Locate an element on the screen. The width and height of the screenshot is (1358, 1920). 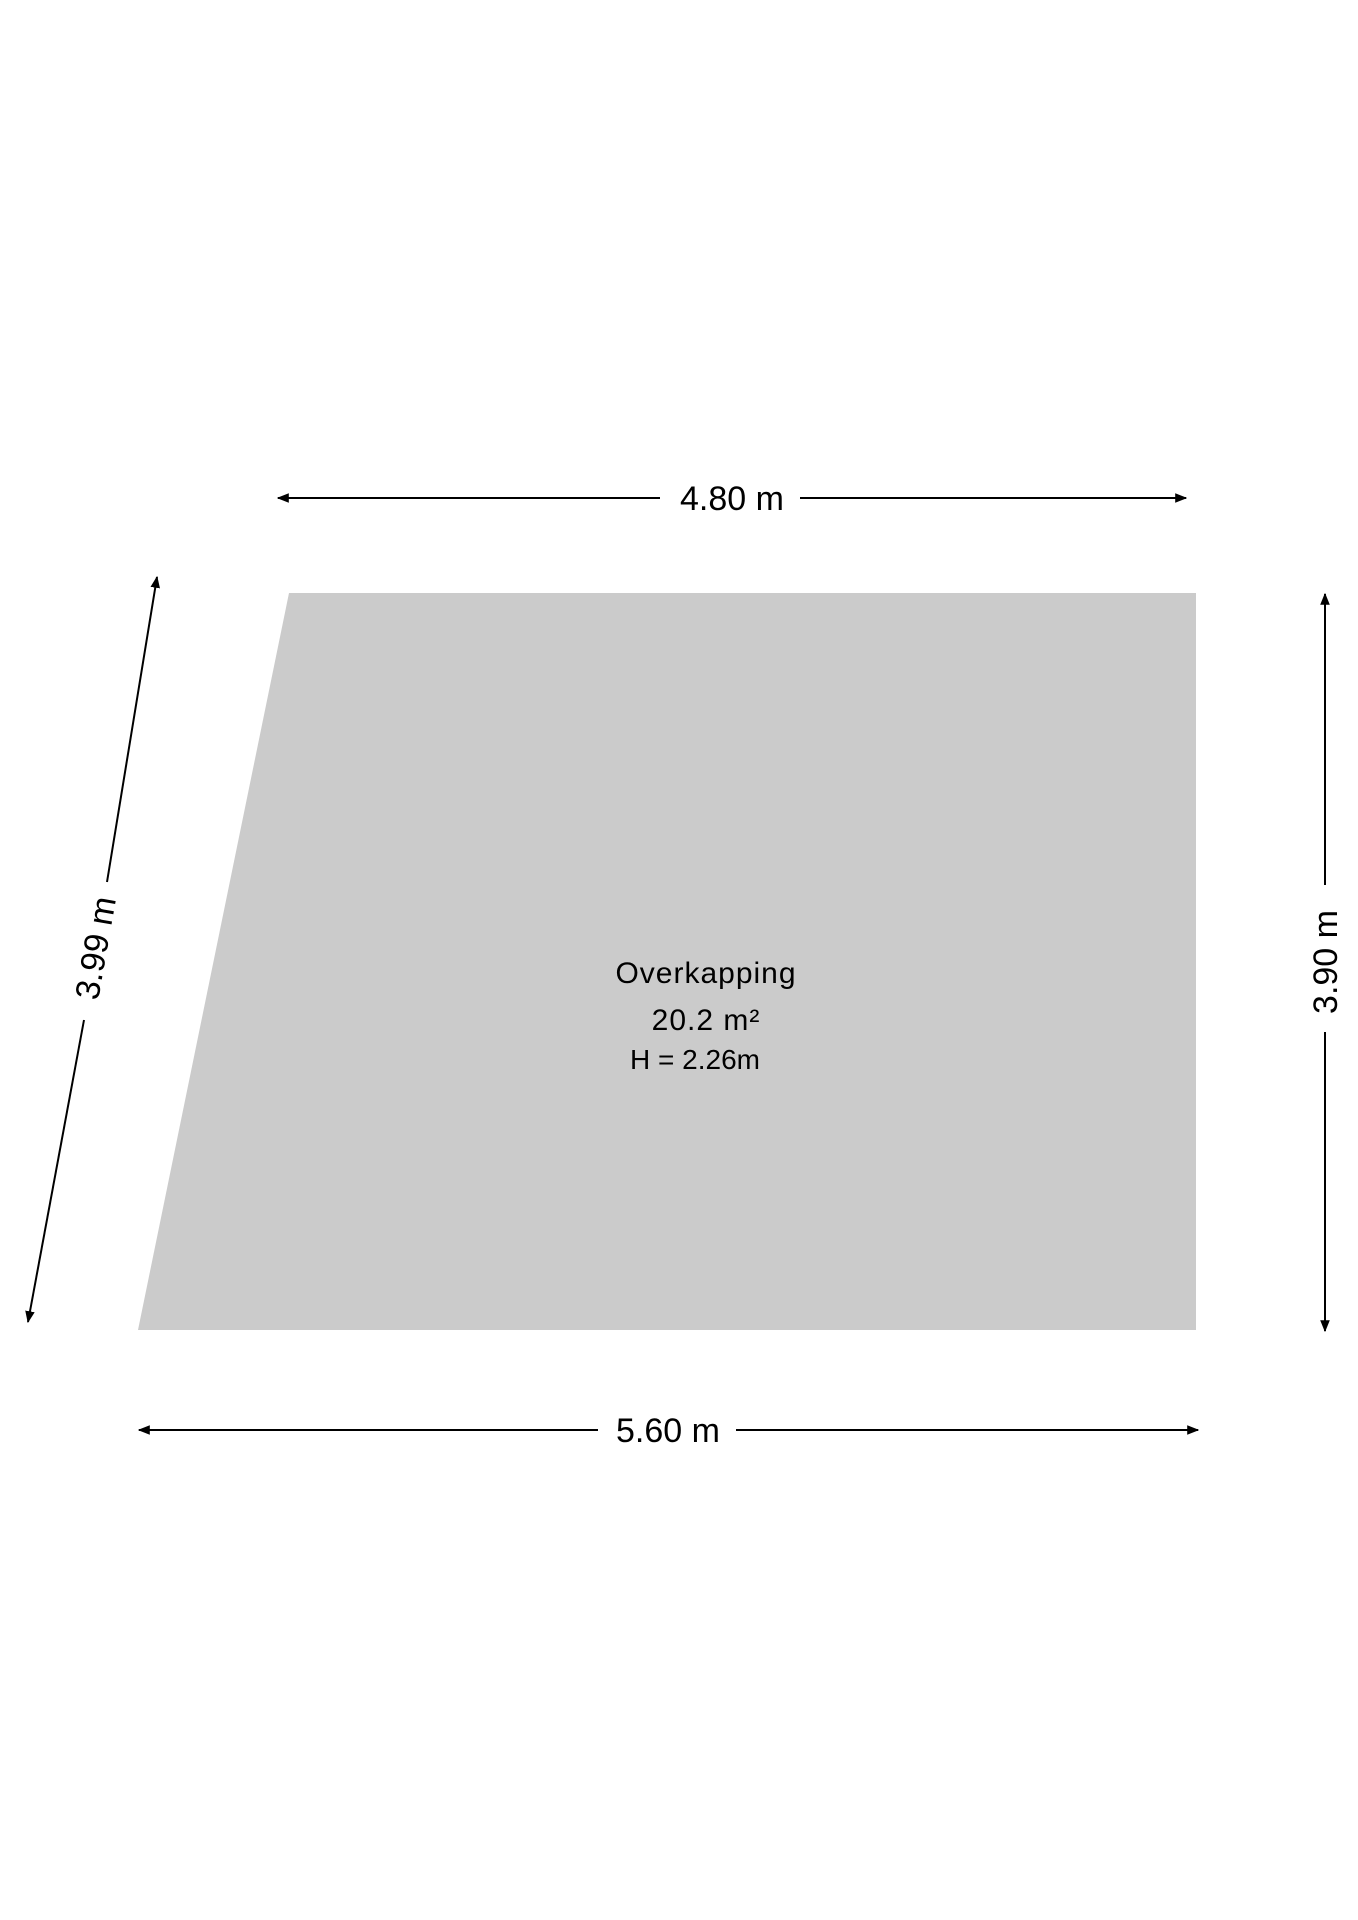
dimension-bottom-label: 5.60 m is located at coordinates (668, 1431).